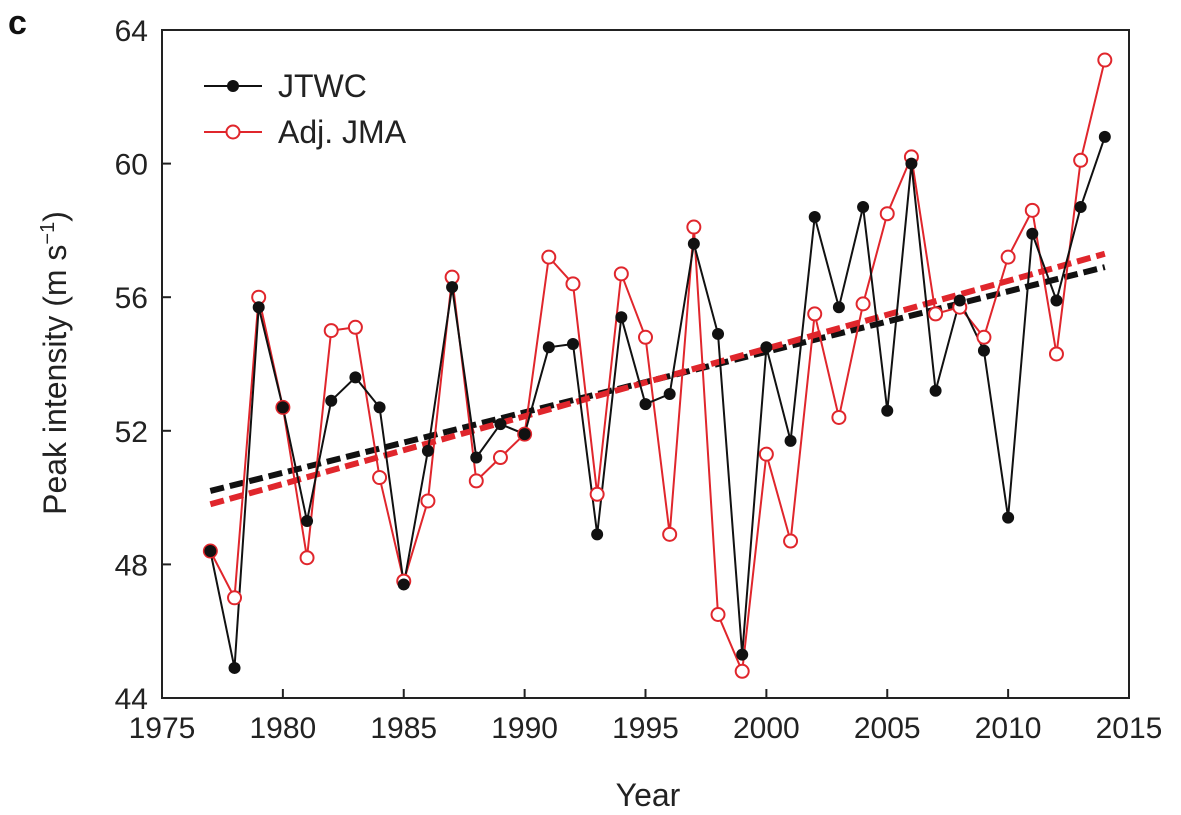  What do you see at coordinates (131, 565) in the screenshot?
I see `y-tick-label: 48` at bounding box center [131, 565].